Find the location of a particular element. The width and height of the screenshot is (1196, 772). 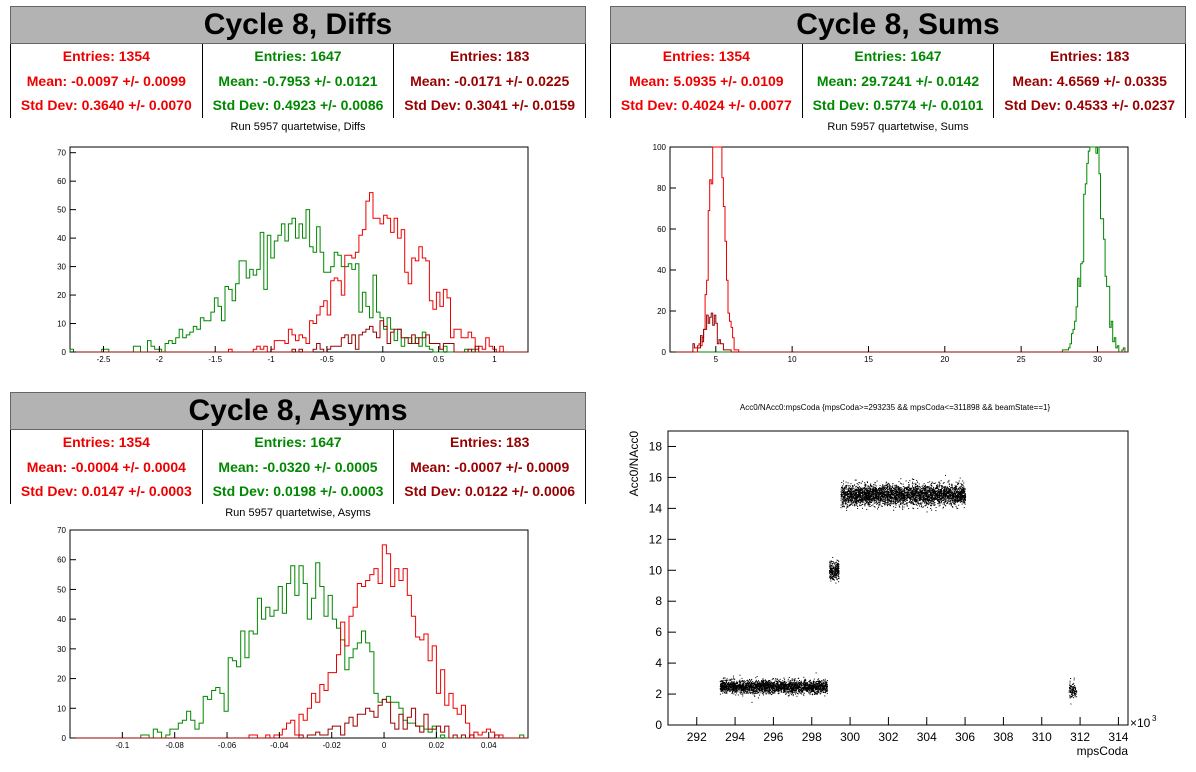

x-tick-label: 0.04 is located at coordinates (489, 745).